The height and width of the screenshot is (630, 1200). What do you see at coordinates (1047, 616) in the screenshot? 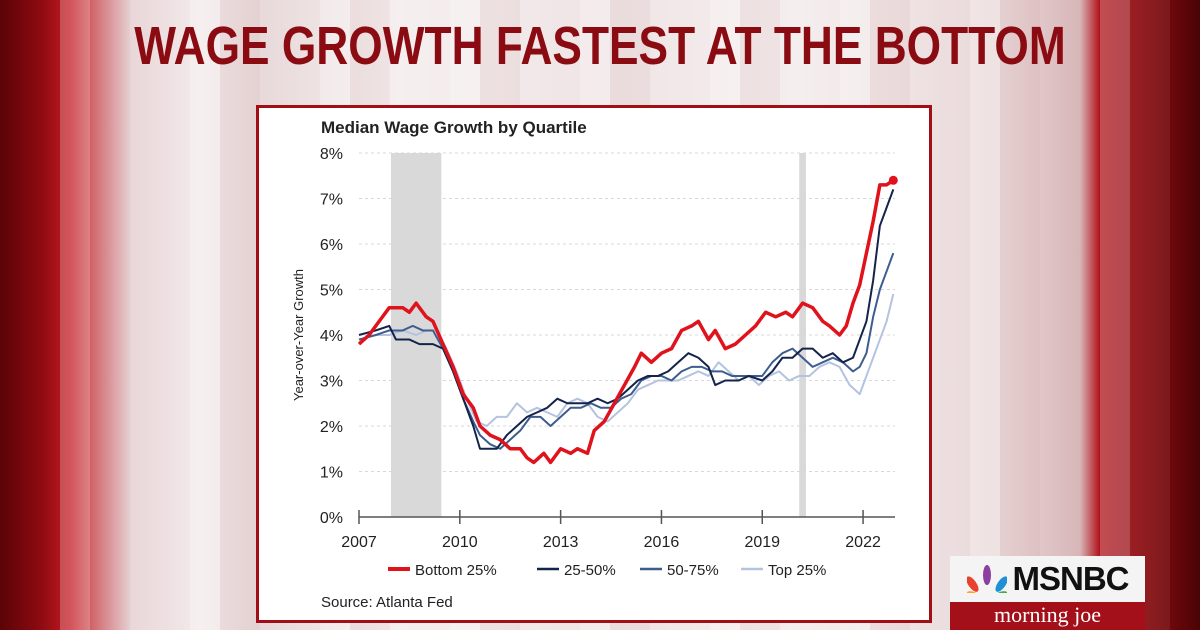
I see `logo-show: morning joe` at bounding box center [1047, 616].